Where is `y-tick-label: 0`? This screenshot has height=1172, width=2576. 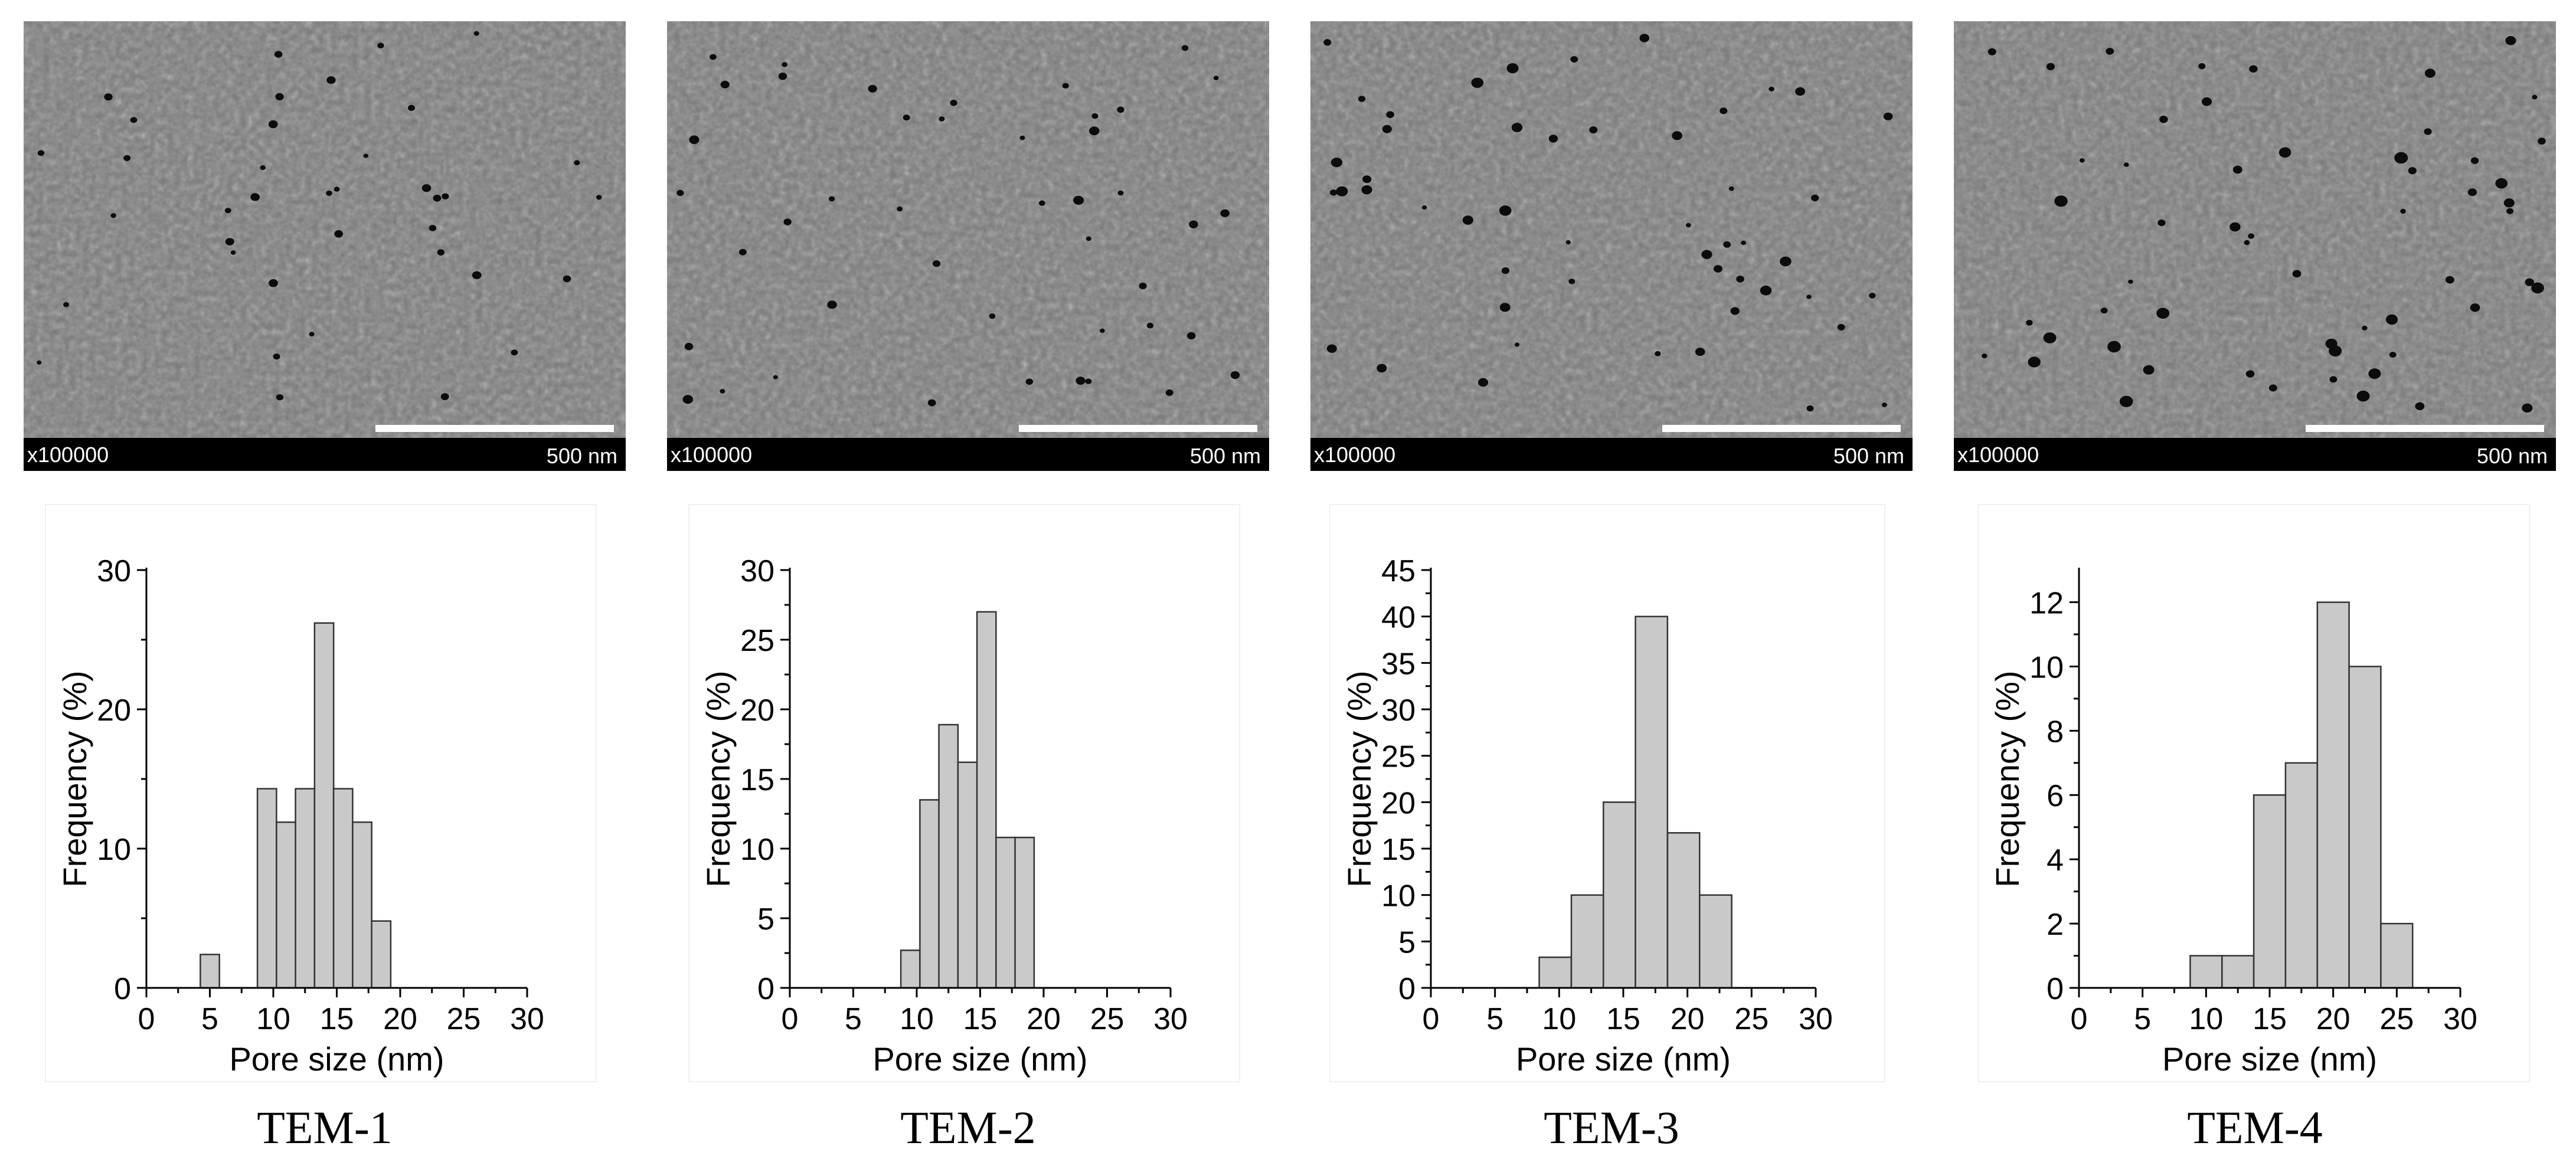
y-tick-label: 0 is located at coordinates (2055, 989).